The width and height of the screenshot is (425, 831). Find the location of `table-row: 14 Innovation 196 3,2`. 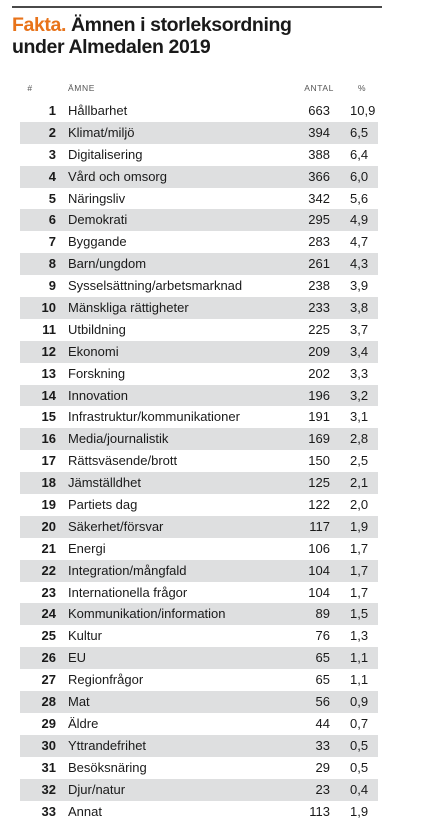

table-row: 14 Innovation 196 3,2 is located at coordinates (199, 395).